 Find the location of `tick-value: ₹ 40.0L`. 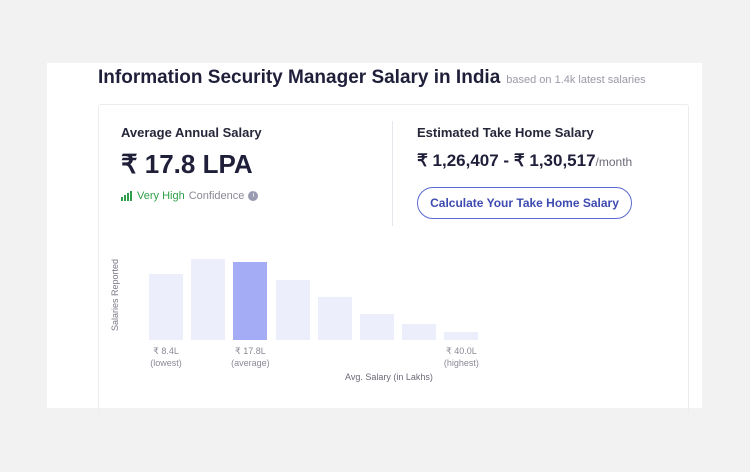

tick-value: ₹ 40.0L is located at coordinates (461, 351).